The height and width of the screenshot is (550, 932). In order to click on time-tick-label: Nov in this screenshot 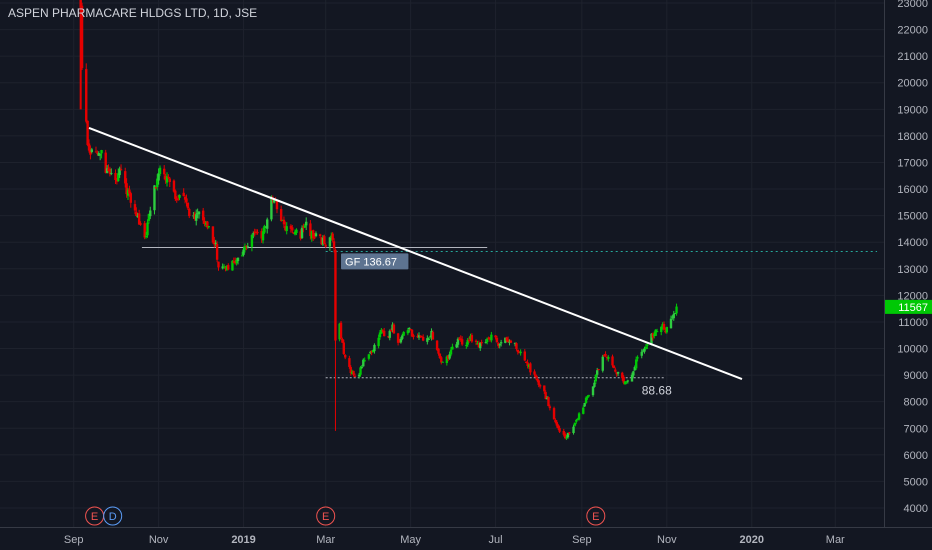, I will do `click(159, 540)`.